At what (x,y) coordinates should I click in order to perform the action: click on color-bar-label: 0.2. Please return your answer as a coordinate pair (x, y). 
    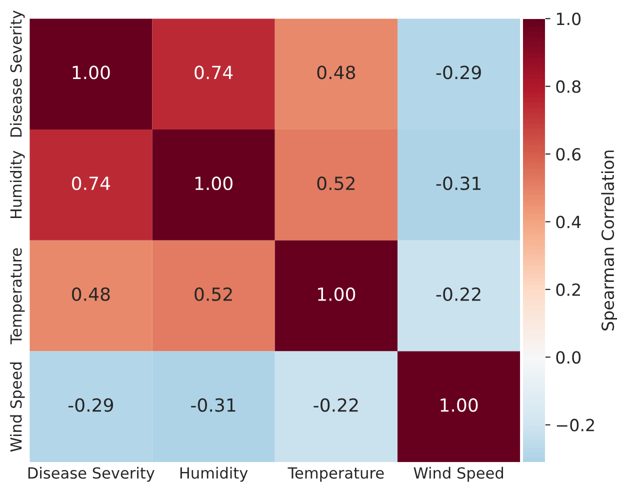
    Looking at the image, I should click on (568, 289).